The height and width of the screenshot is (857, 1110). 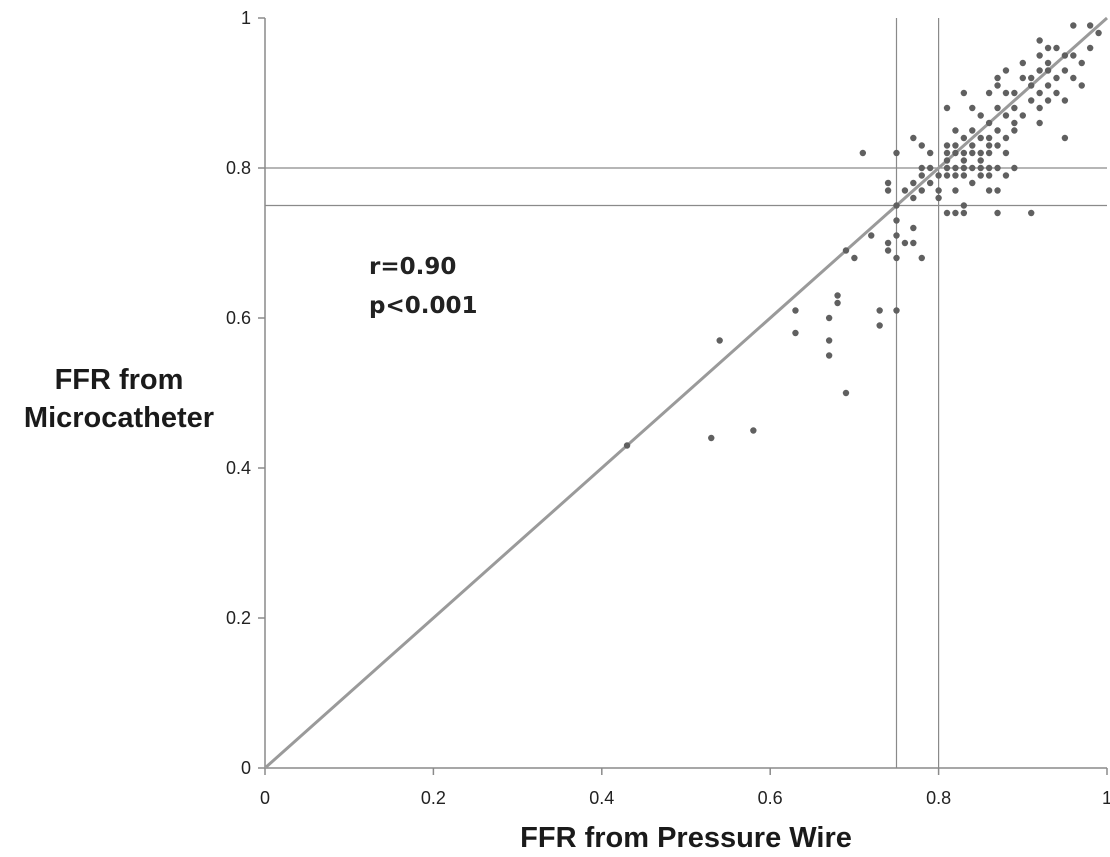 What do you see at coordinates (119, 418) in the screenshot?
I see `y-axis-label-line-2: Microcatheter` at bounding box center [119, 418].